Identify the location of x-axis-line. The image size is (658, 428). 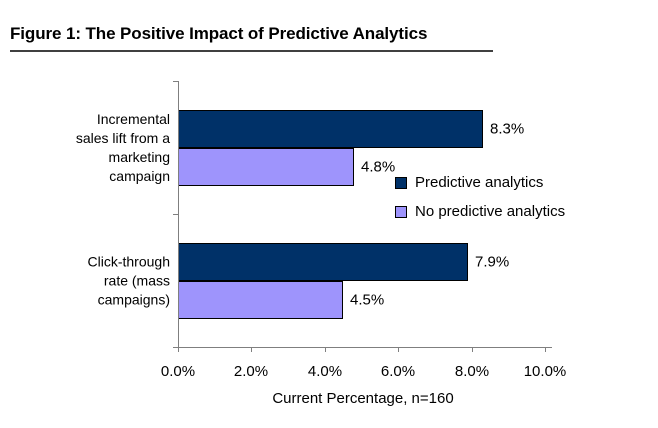
(365, 347).